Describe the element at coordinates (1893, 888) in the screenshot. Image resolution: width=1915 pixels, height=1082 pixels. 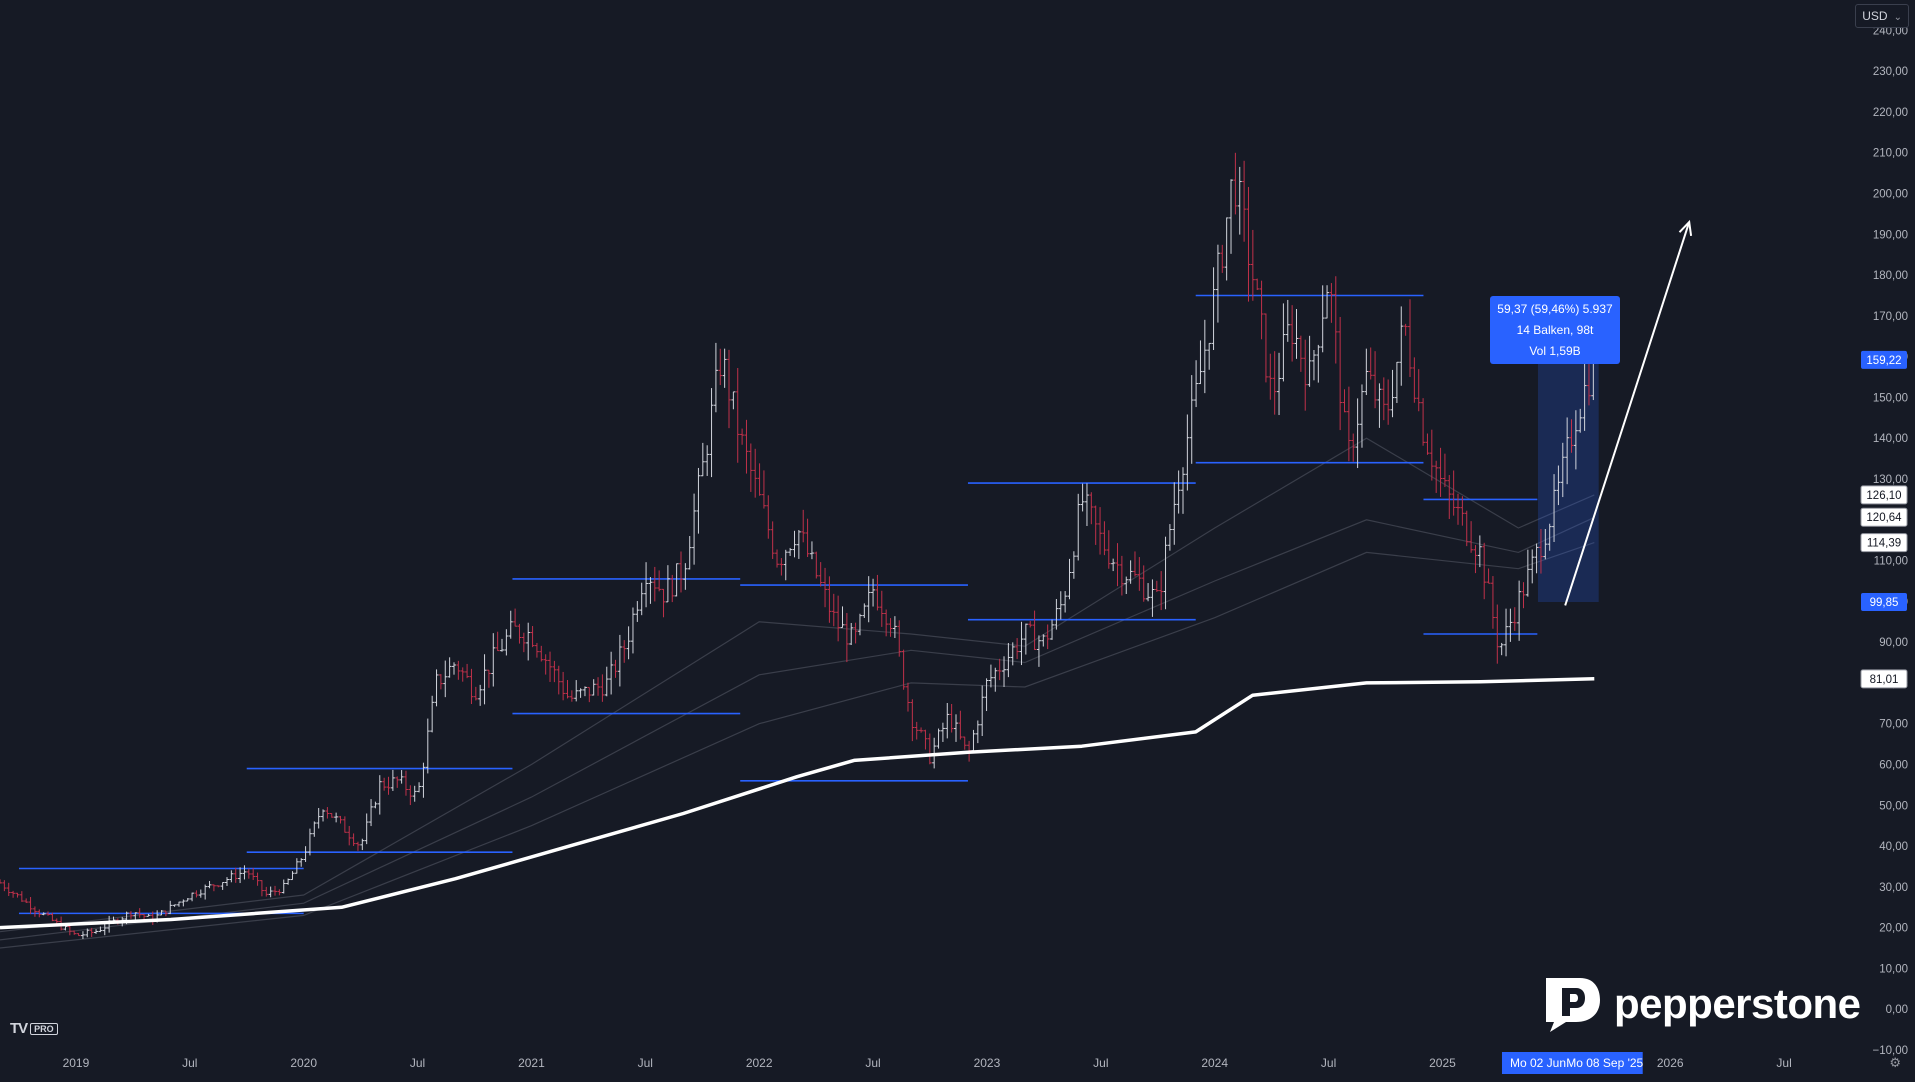
I see `y-tick-label: 30,00` at that location.